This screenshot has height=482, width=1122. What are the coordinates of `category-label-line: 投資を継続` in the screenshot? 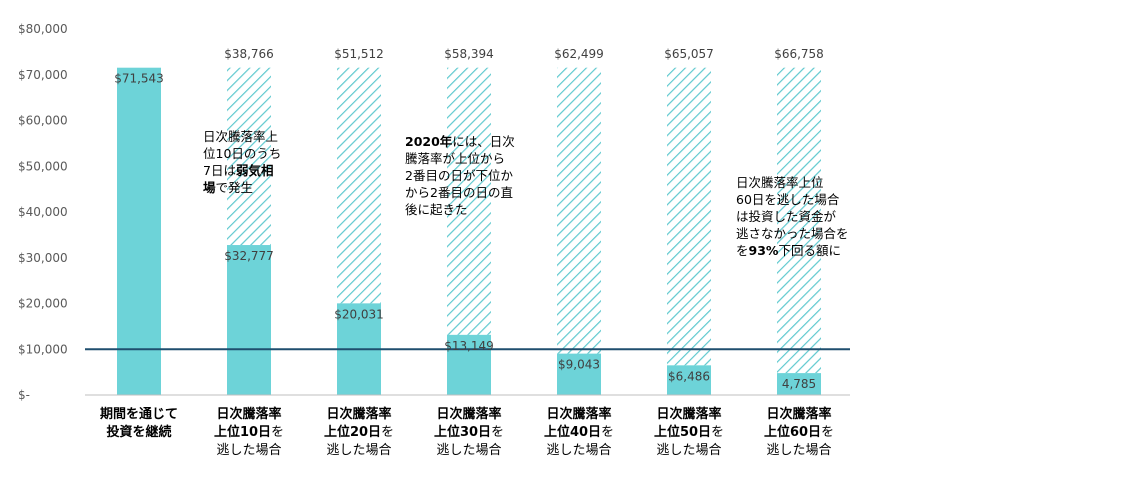 It's located at (138, 432).